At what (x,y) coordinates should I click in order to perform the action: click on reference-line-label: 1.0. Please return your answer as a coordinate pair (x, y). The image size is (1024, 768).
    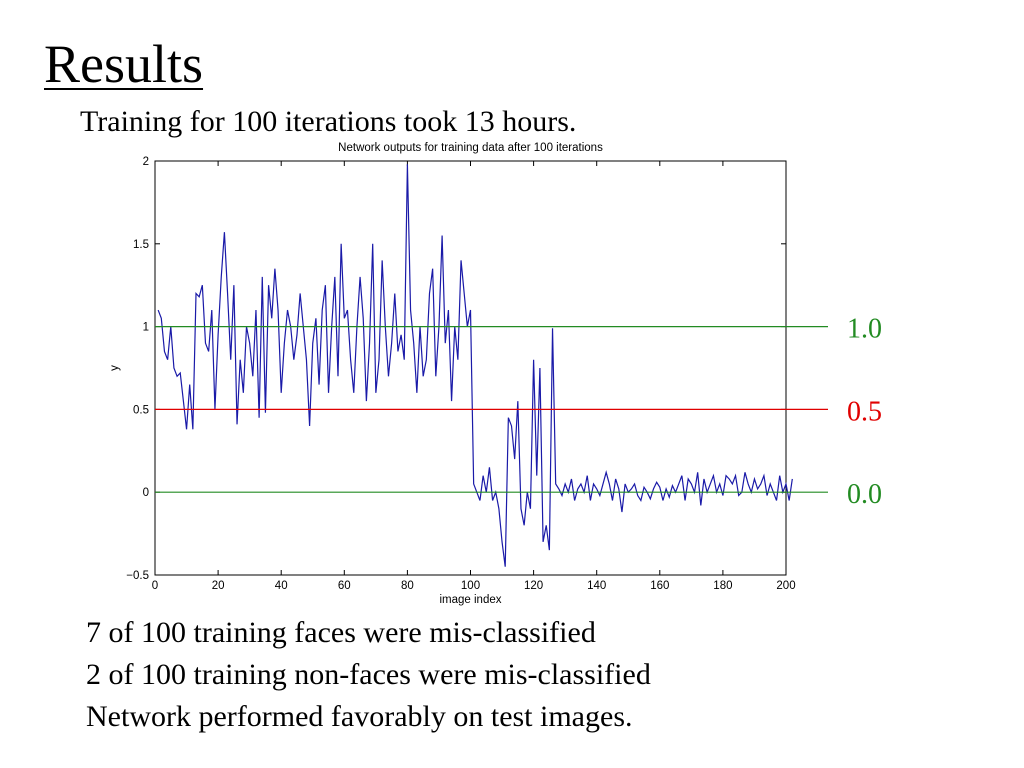
    Looking at the image, I should click on (864, 329).